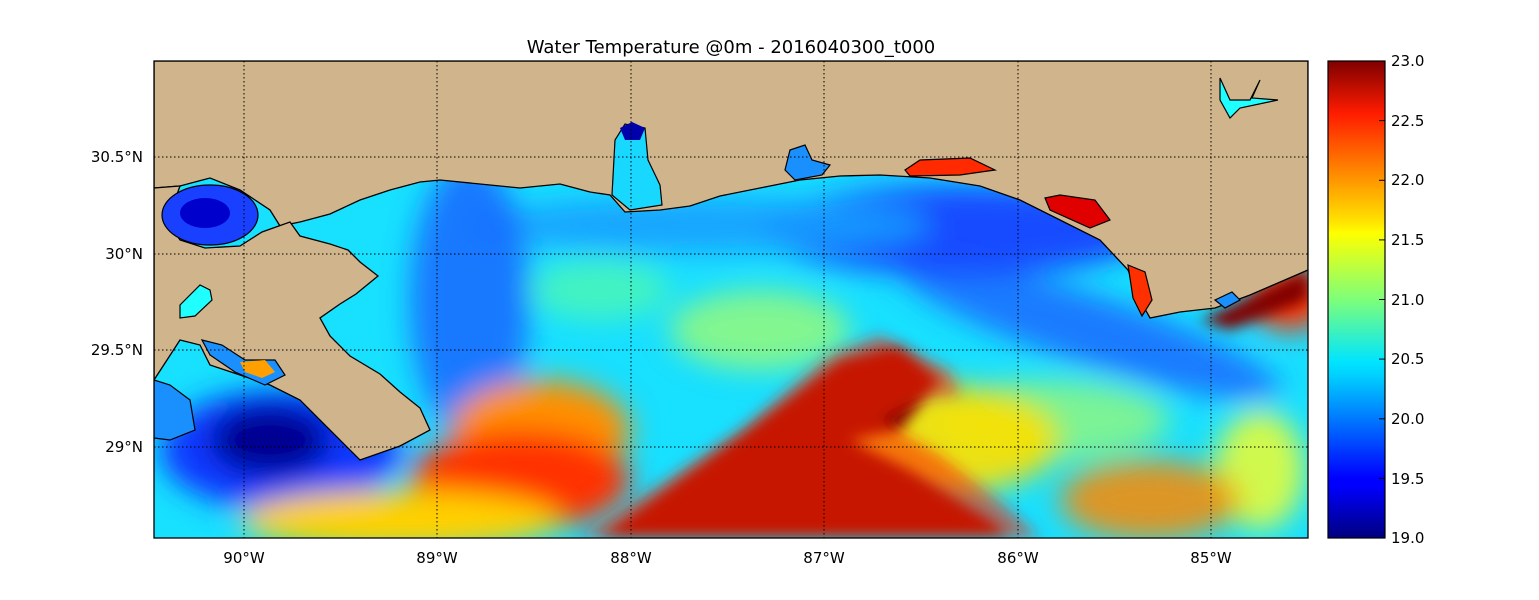 The height and width of the screenshot is (600, 1539). I want to click on warm-south-east, so click(1150, 499).